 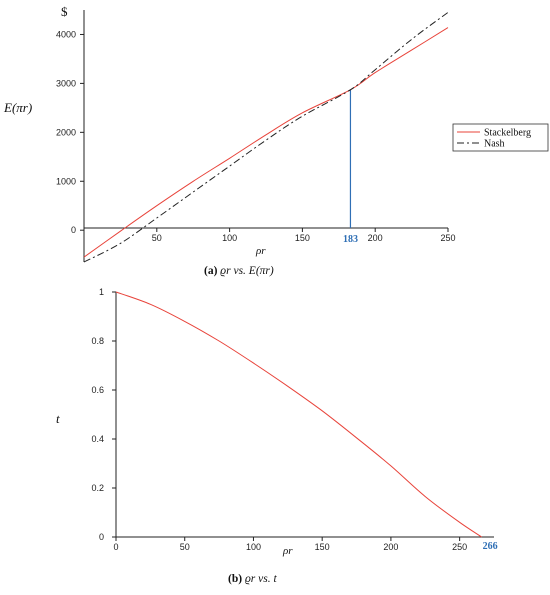 I want to click on y-tick-label: 1, so click(x=101, y=292).